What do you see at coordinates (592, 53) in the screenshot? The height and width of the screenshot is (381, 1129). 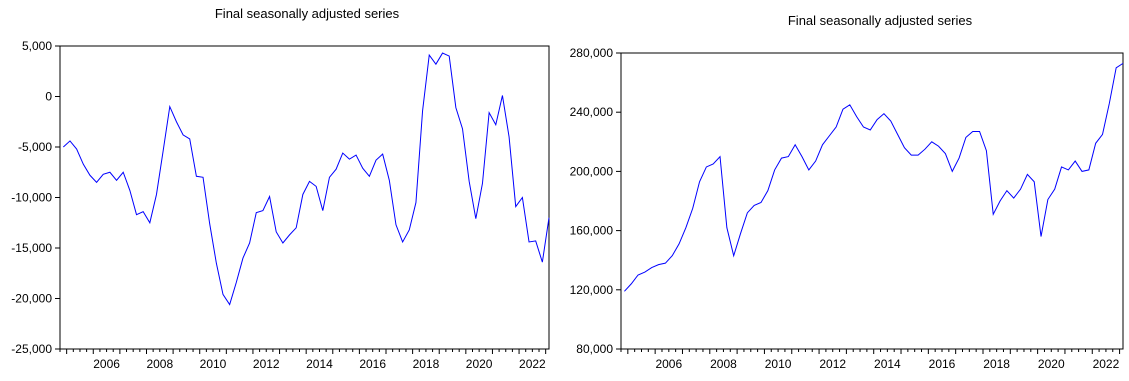 I see `chart-right-y-tick-label: 280,000` at bounding box center [592, 53].